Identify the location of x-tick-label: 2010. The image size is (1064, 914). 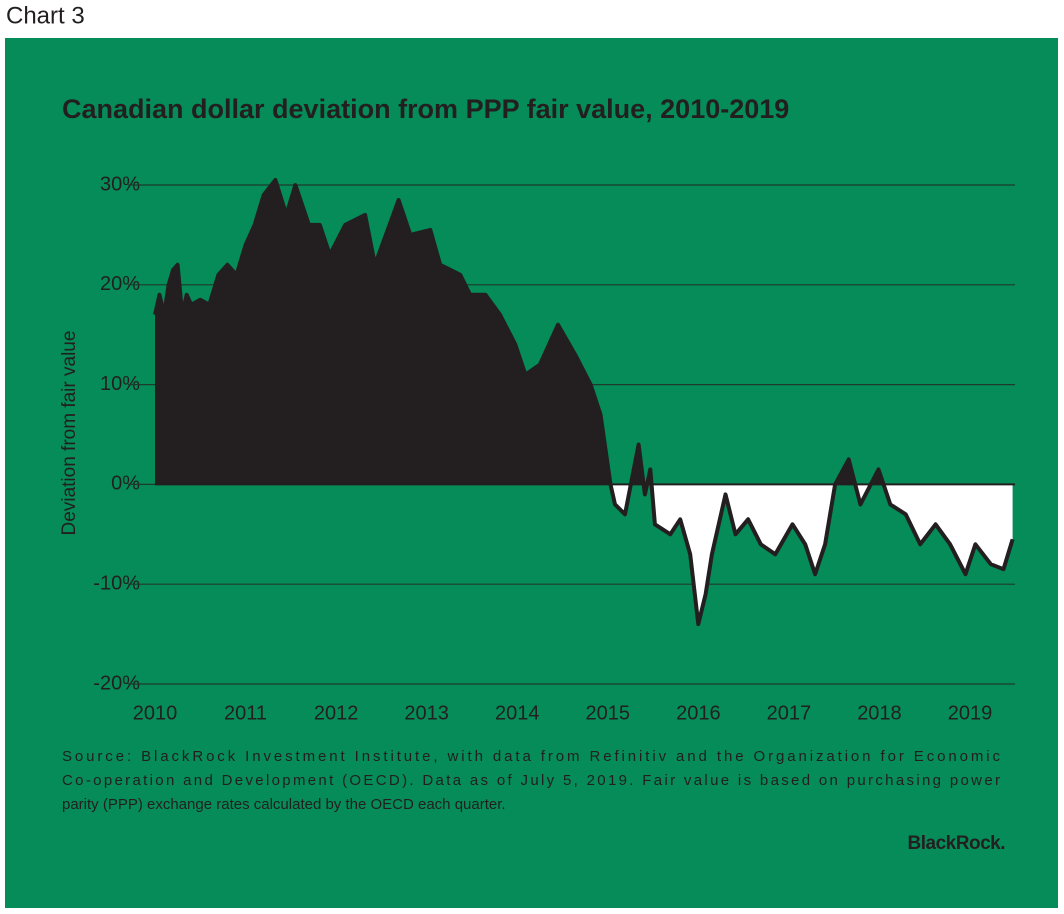
(155, 713).